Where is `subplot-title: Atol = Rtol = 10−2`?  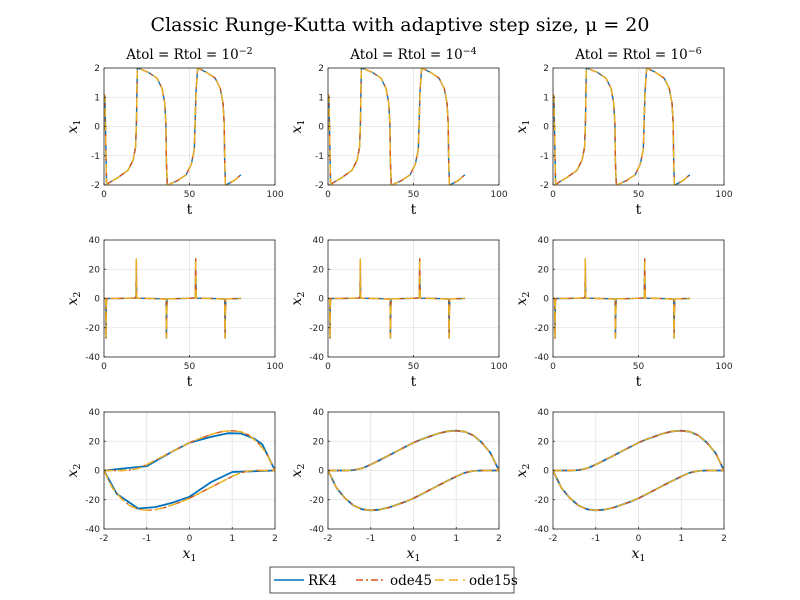
subplot-title: Atol = Rtol = 10−2 is located at coordinates (188, 54).